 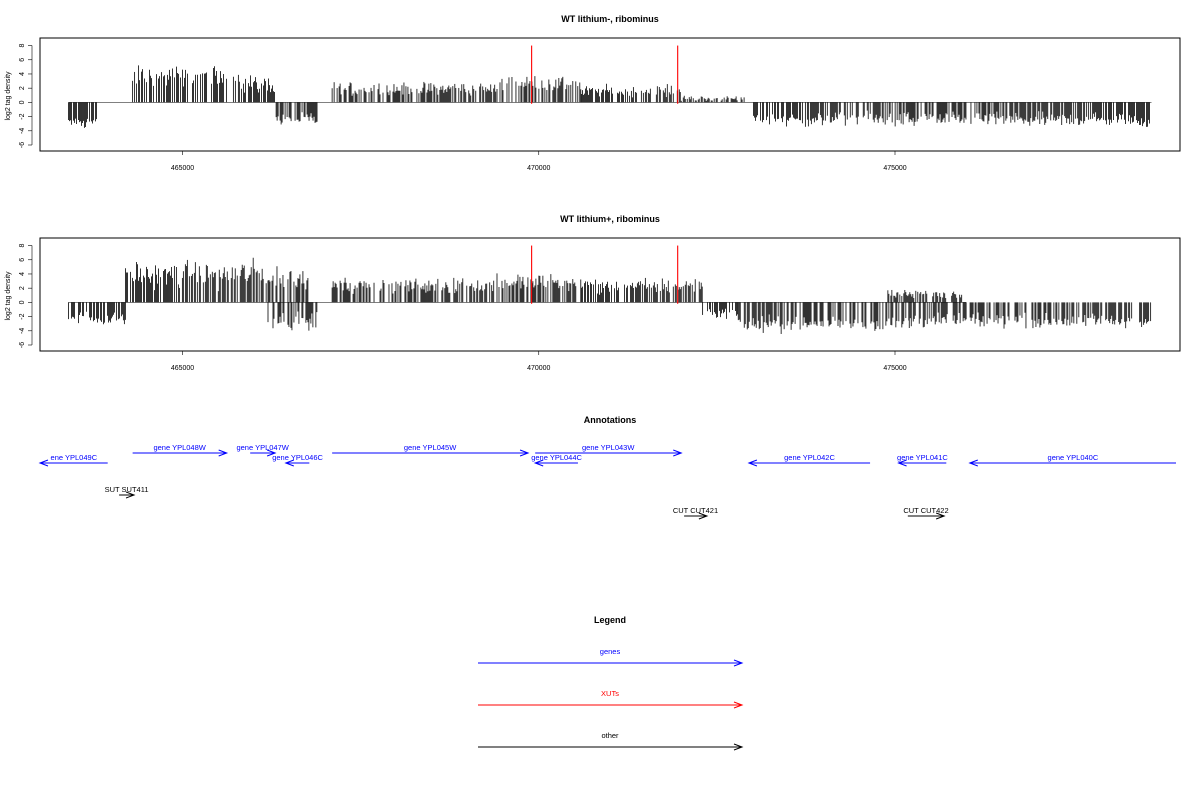 I want to click on annotation-feature: gene YPL048W, so click(x=180, y=450).